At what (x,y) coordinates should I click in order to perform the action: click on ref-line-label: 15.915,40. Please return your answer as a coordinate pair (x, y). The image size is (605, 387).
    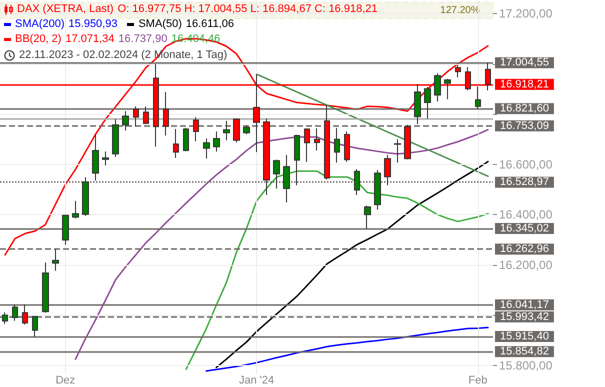
    Looking at the image, I should click on (524, 336).